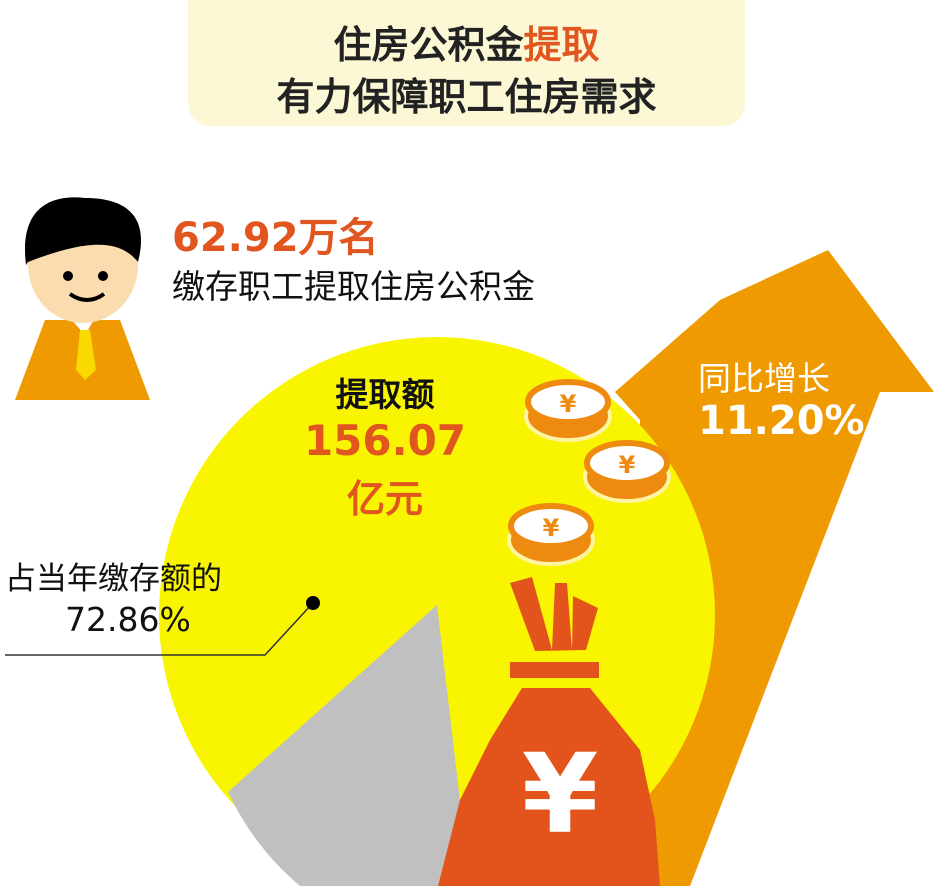 Image resolution: width=934 pixels, height=886 pixels. I want to click on leader-line, so click(159, 629).